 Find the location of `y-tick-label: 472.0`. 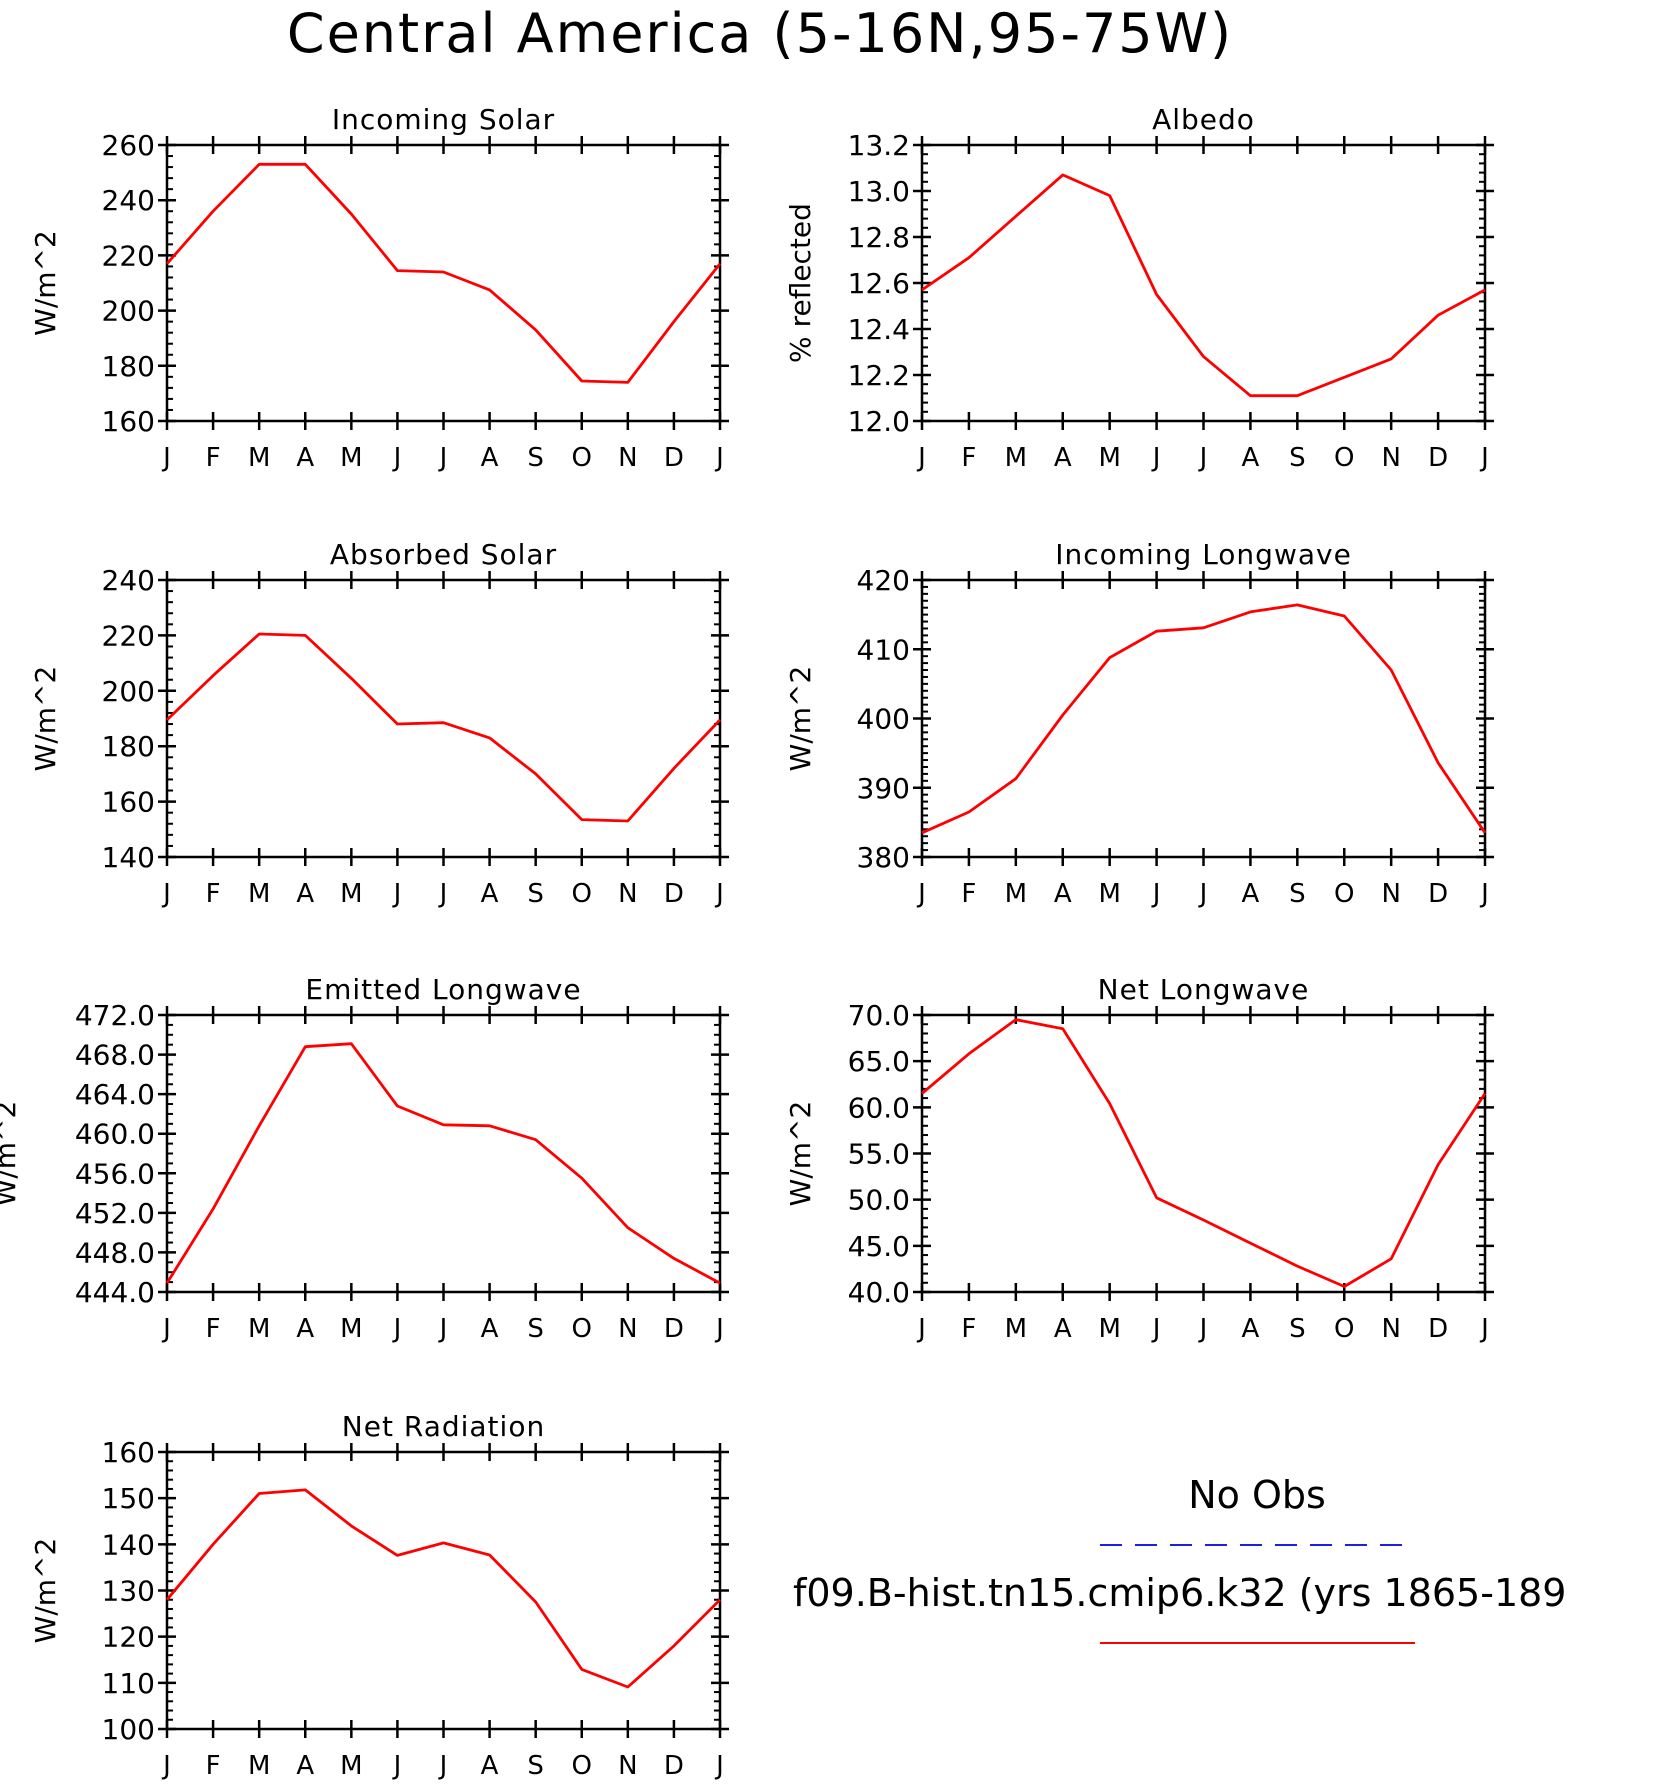

y-tick-label: 472.0 is located at coordinates (115, 1015).